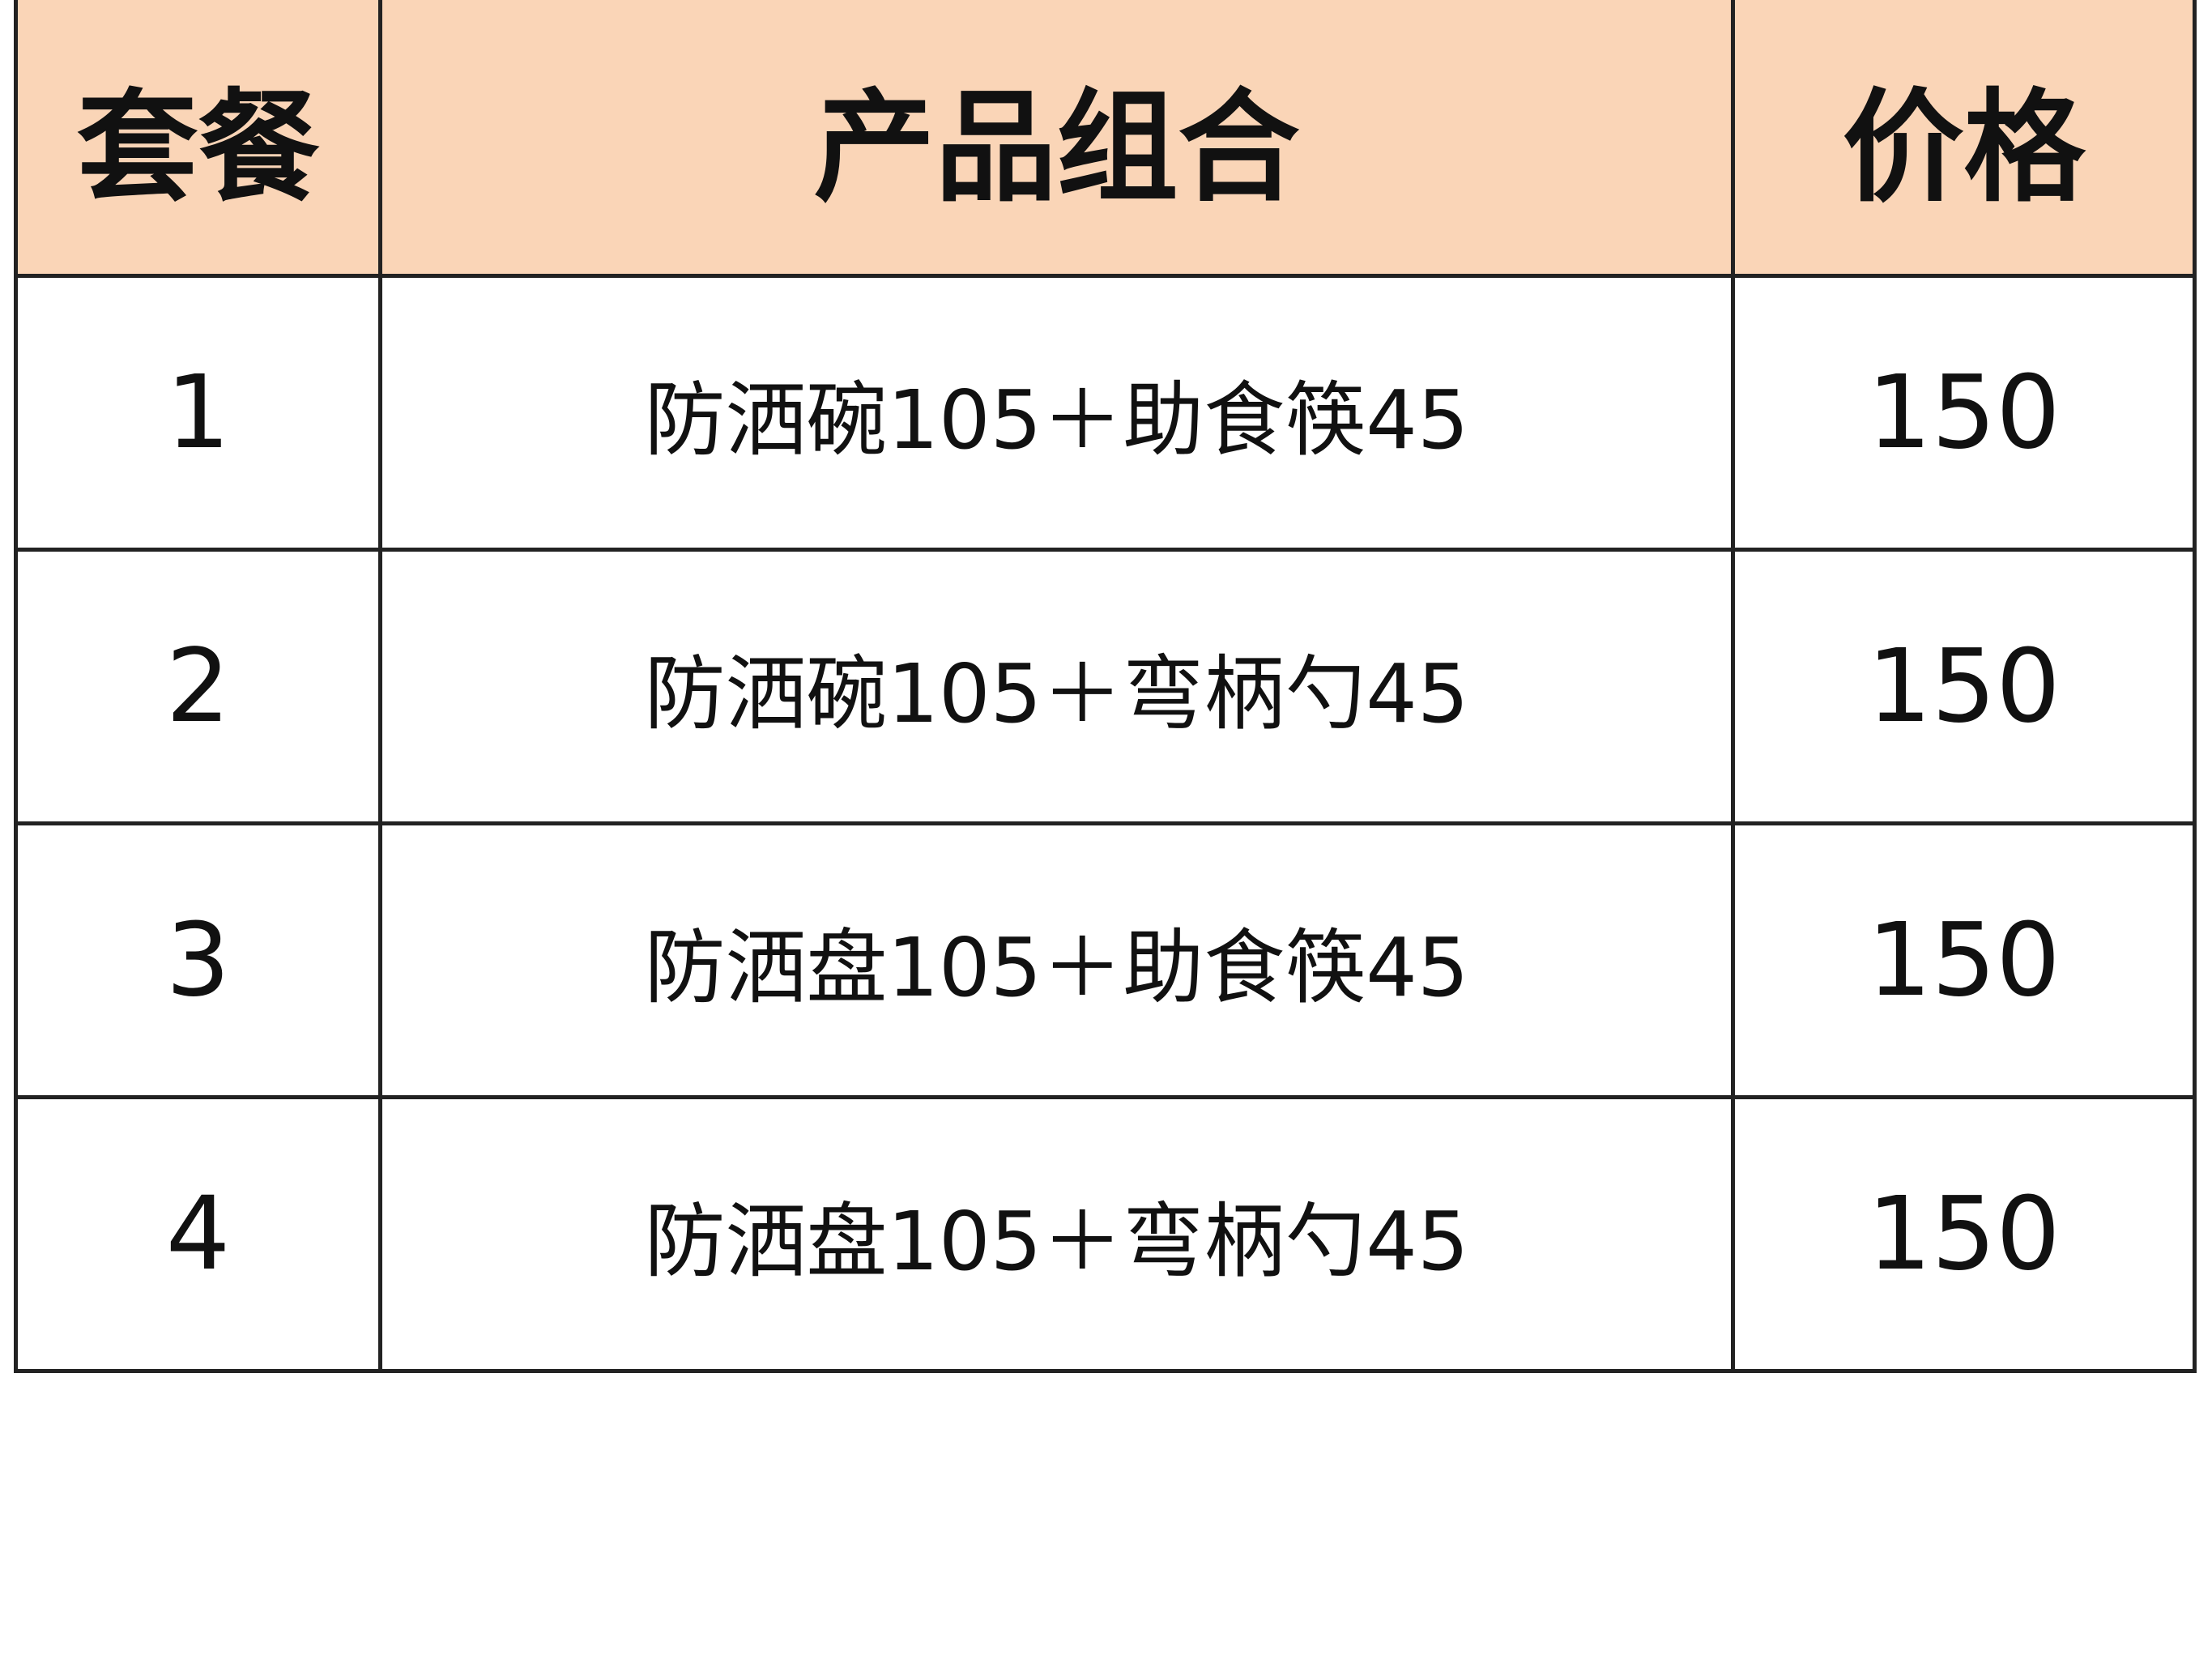  I want to click on product-combo: 防洒碗105＋弯柄勺45, so click(1056, 686).